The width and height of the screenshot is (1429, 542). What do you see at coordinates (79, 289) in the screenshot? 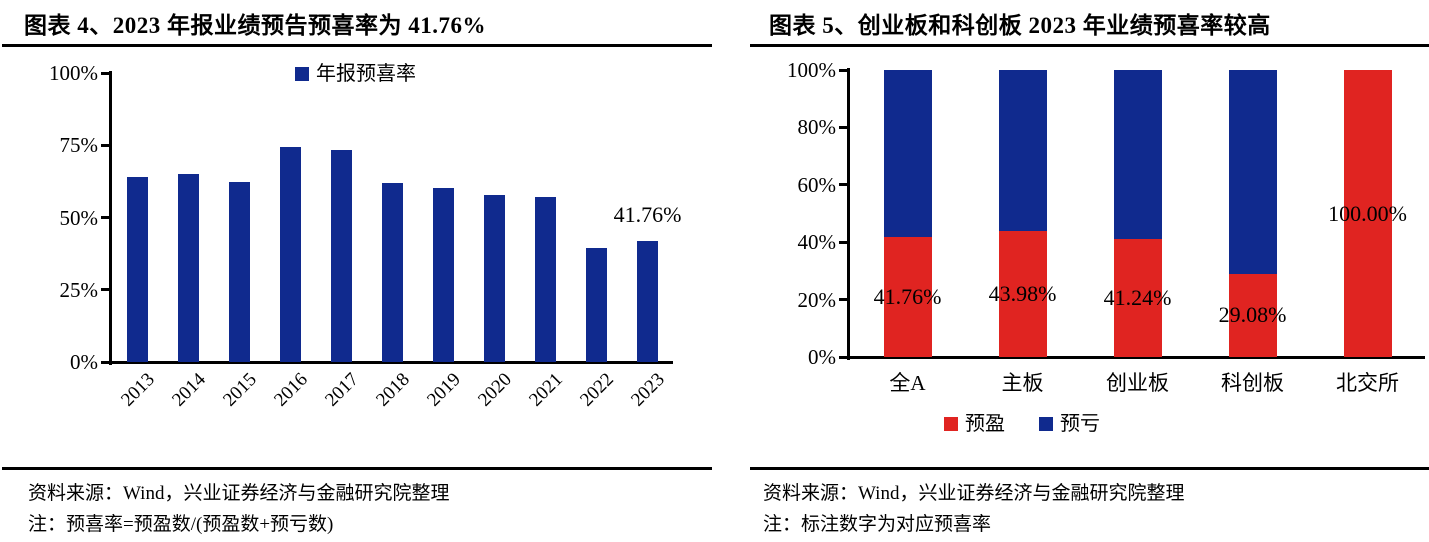
I see `y-tick-label: 25%` at bounding box center [79, 289].